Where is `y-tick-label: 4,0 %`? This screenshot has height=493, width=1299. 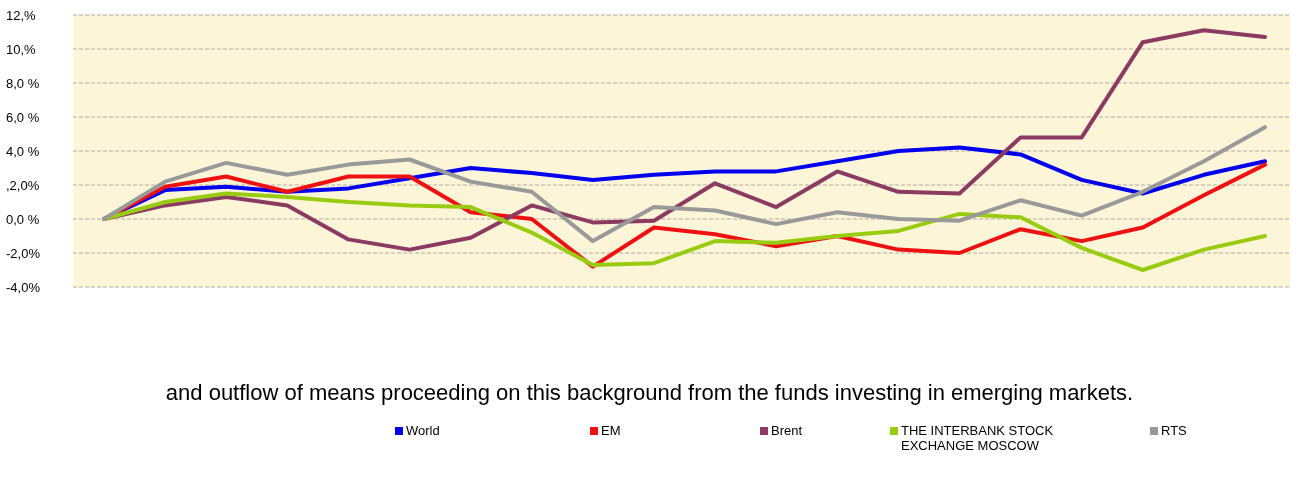 y-tick-label: 4,0 % is located at coordinates (23, 151).